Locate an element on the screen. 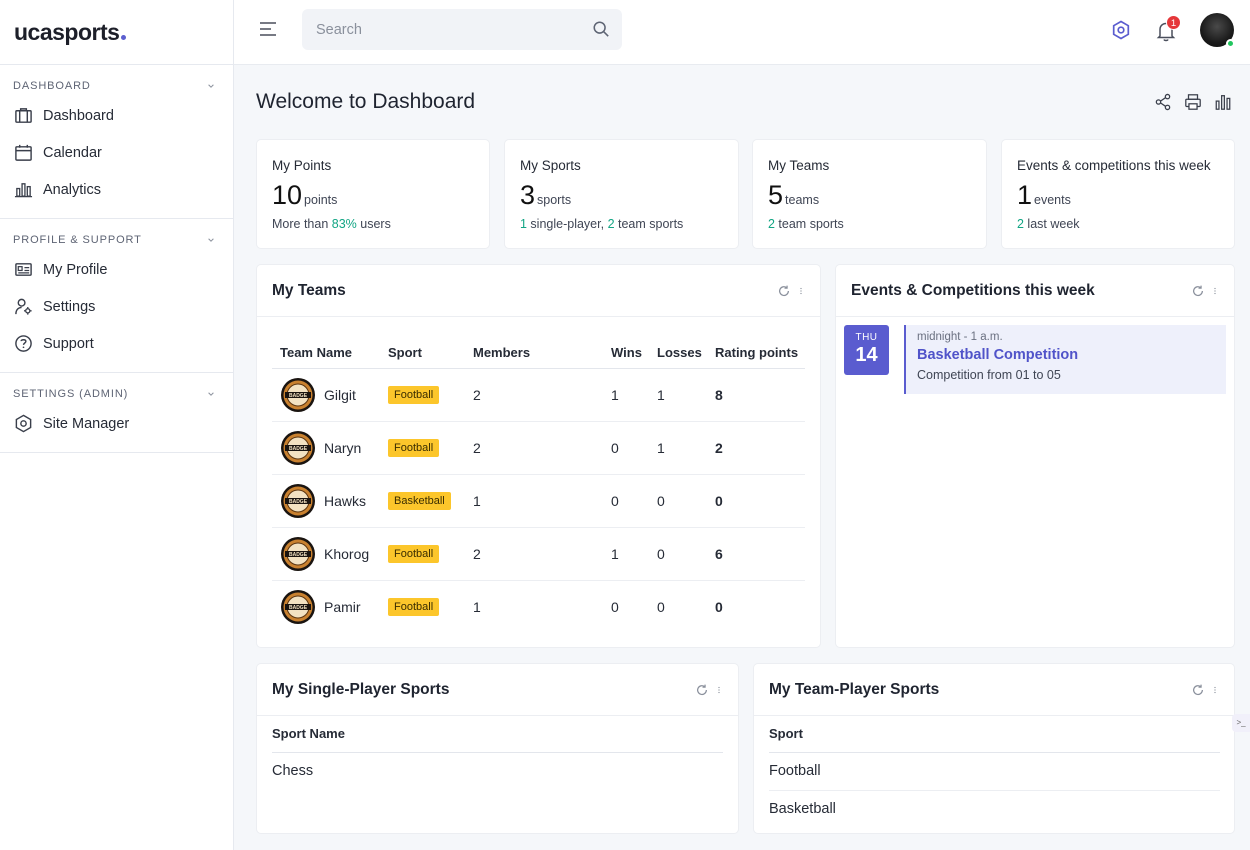 The height and width of the screenshot is (850, 1250). column-header: Rating points is located at coordinates (756, 353).